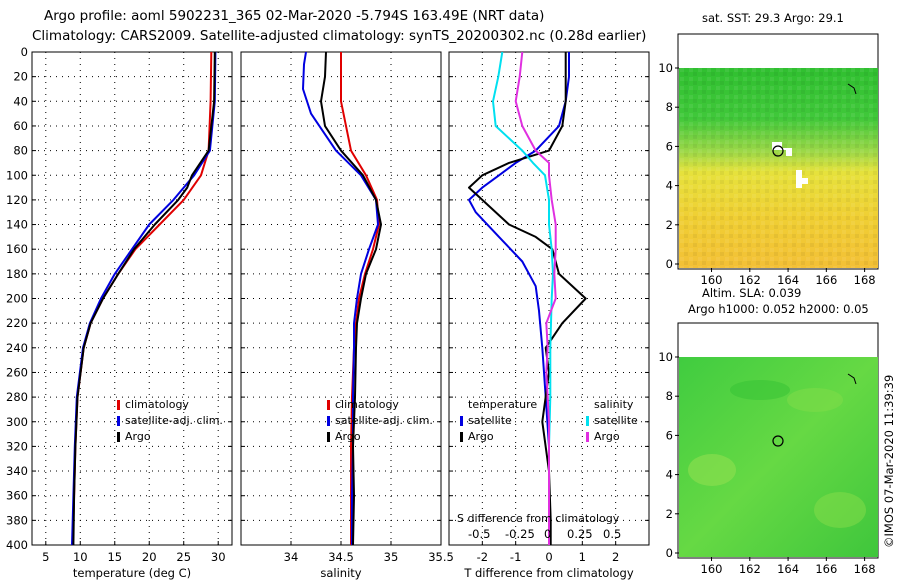 The image size is (900, 580). Describe the element at coordinates (17, 175) in the screenshot. I see `y-tick-label: 100` at that location.